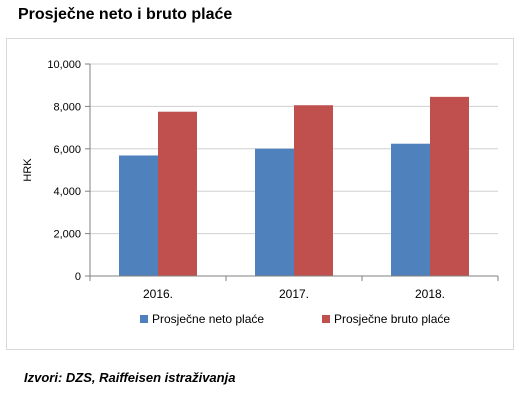  Describe the element at coordinates (67, 235) in the screenshot. I see `y-tick-label: 2,000` at that location.